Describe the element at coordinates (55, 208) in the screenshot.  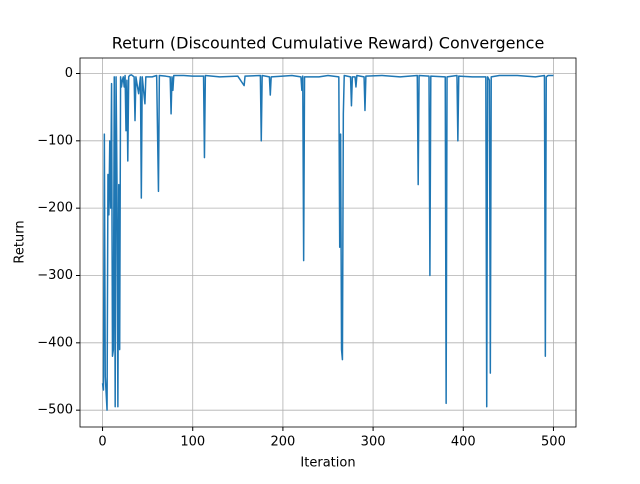
I see `y-tick-label: −200` at that location.